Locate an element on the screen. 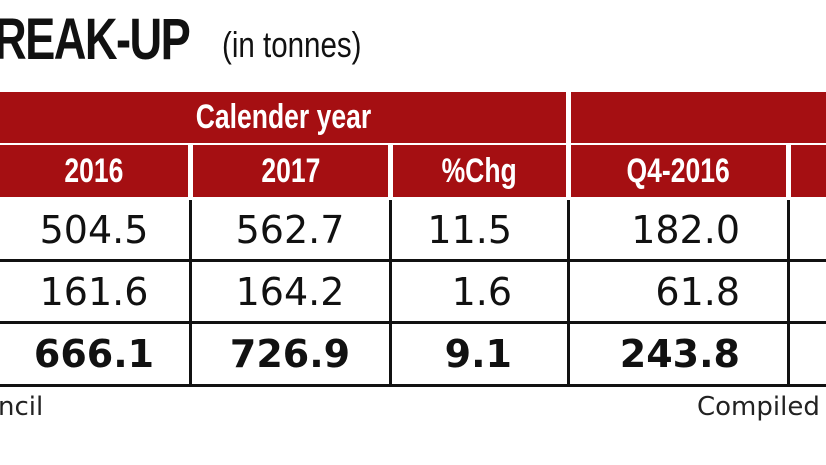 Image resolution: width=826 pixels, height=465 pixels. group-header-calendar-year: Calender year is located at coordinates (283, 117).